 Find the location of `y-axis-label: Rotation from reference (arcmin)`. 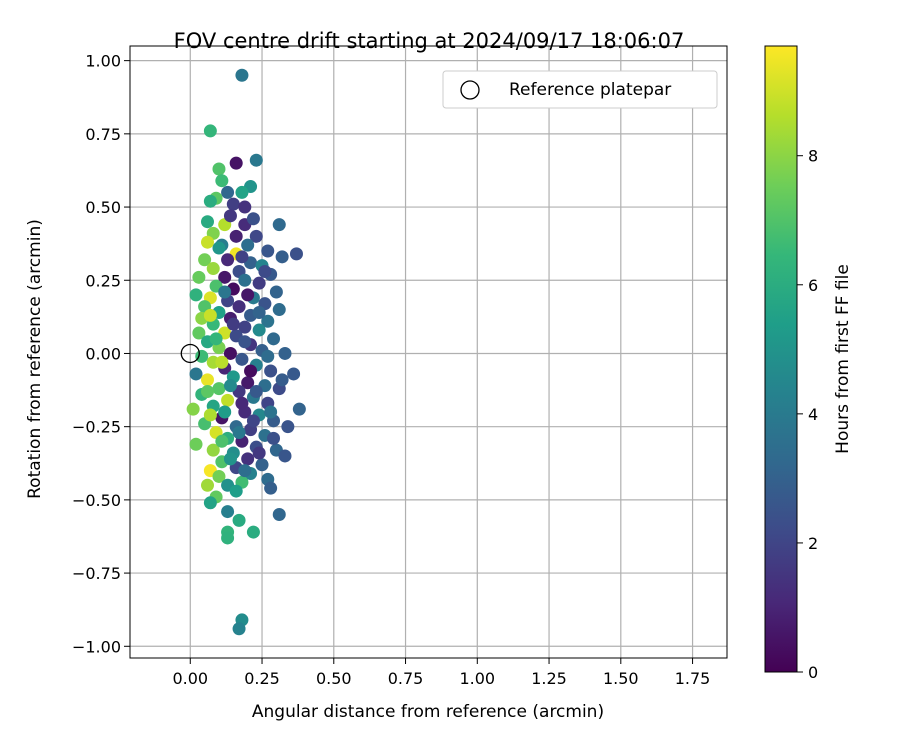

y-axis-label: Rotation from reference (arcmin) is located at coordinates (35, 359).